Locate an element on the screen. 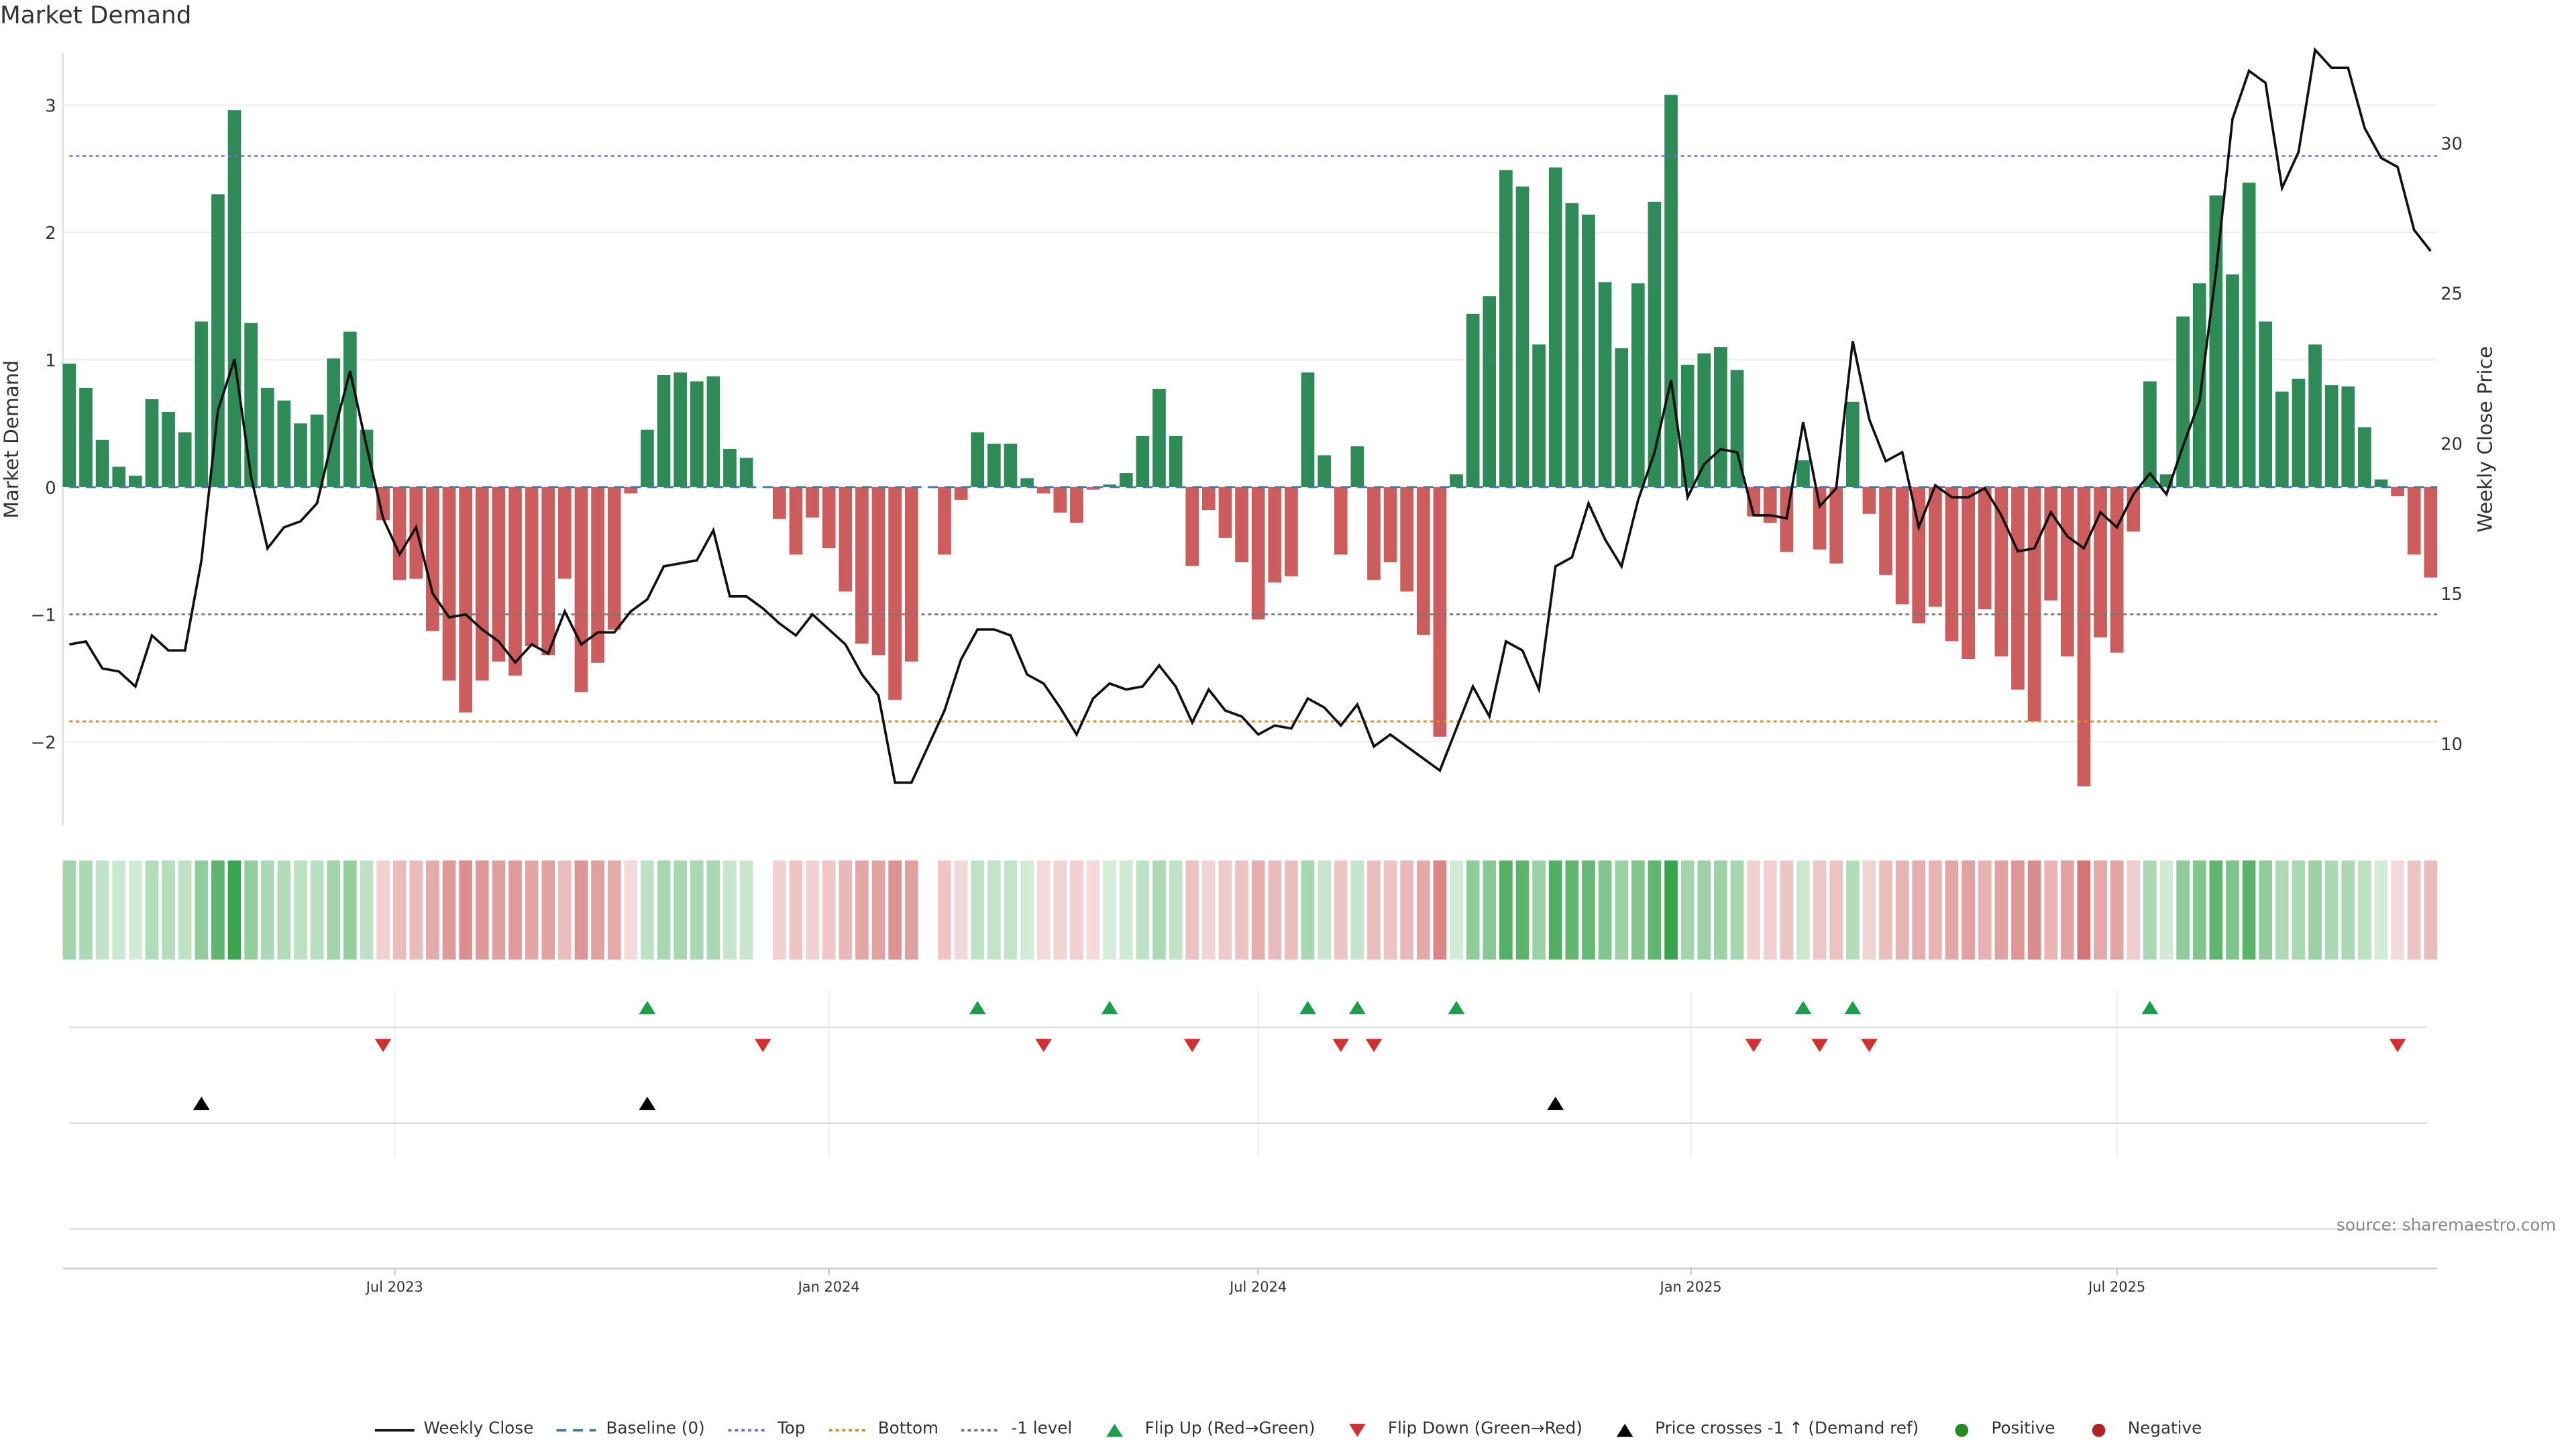 The width and height of the screenshot is (2576, 1450). y2-tick-label: 25 is located at coordinates (2451, 294).